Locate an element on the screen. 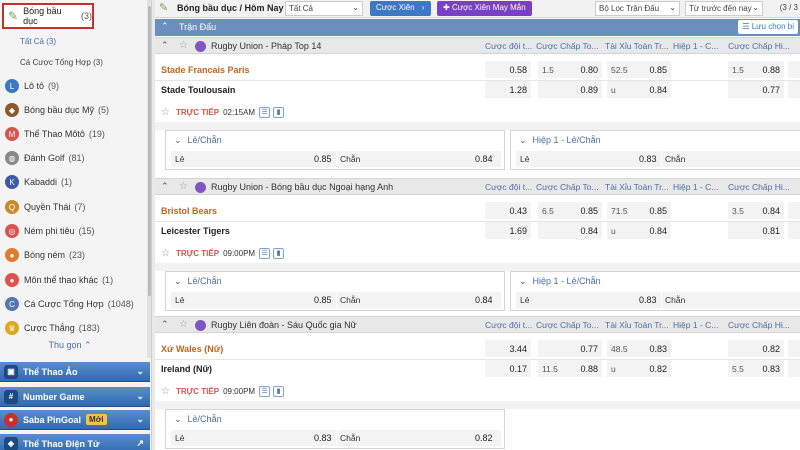 This screenshot has width=800, height=450. odds-cell: 6.5 0.85 is located at coordinates (570, 210).